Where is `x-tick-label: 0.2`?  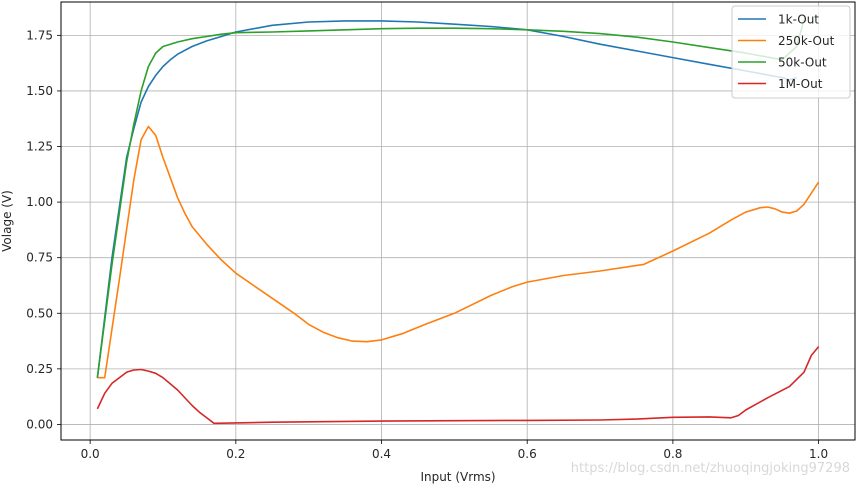 x-tick-label: 0.2 is located at coordinates (235, 454).